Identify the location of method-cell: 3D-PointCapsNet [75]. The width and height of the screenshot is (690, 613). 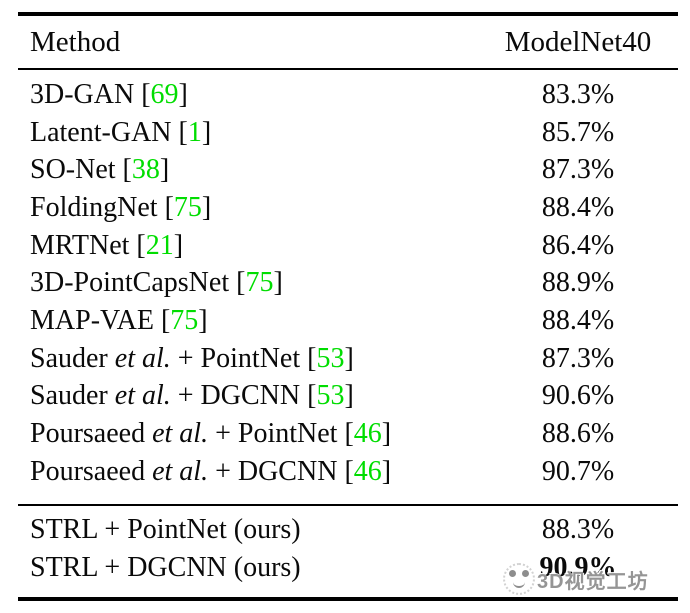
(248, 283).